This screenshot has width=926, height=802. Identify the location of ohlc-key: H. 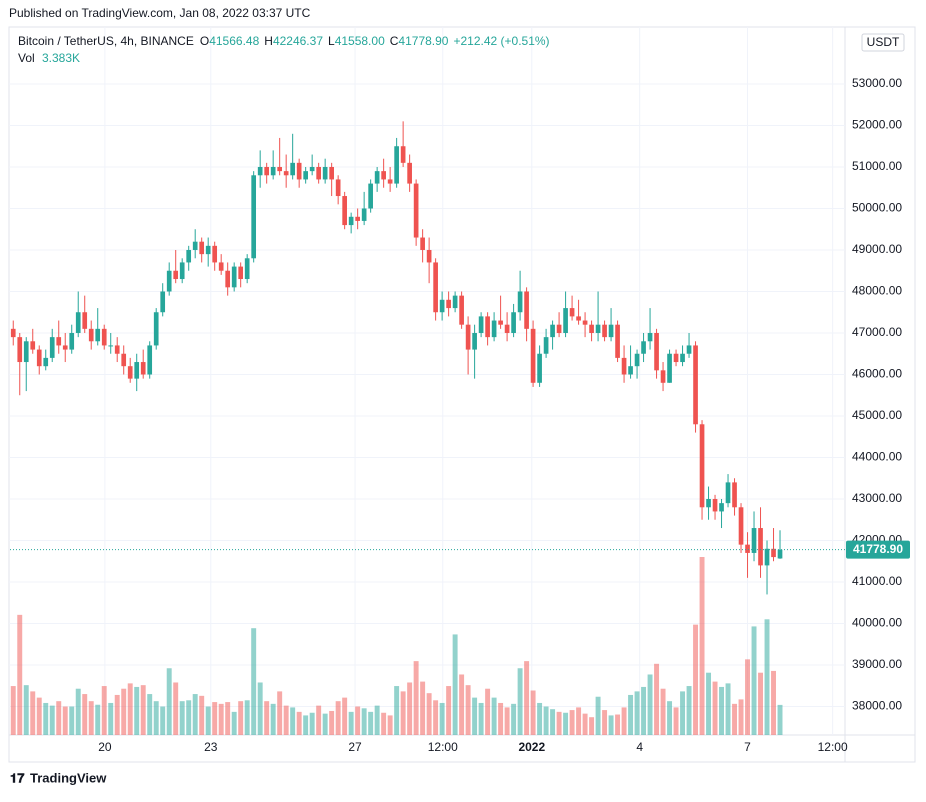
(268, 41).